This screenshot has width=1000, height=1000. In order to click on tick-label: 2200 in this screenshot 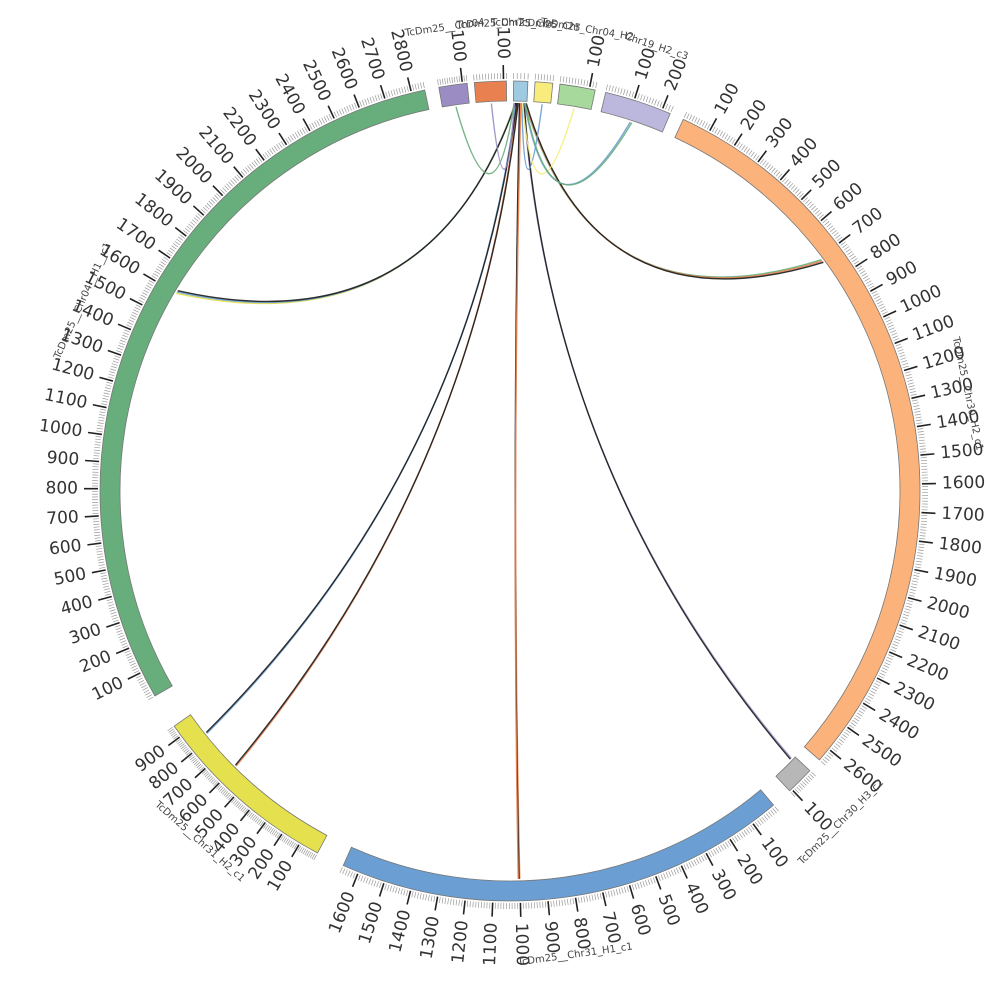, I will do `click(928, 668)`.